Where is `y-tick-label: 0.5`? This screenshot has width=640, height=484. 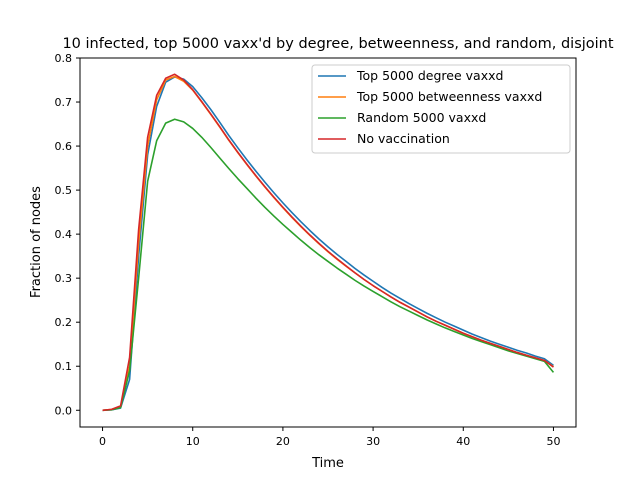 y-tick-label: 0.5 is located at coordinates (64, 190).